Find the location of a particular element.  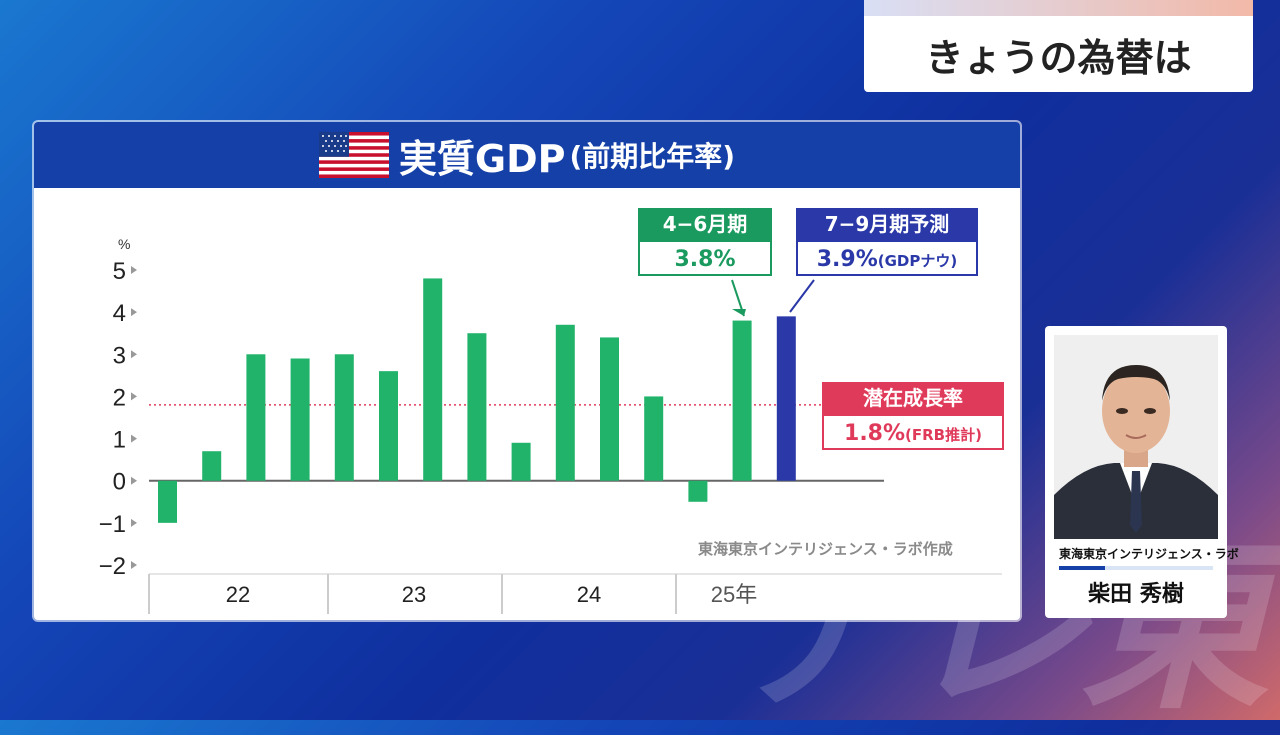

callout-q3-value: 3.9%(GDPナウ) is located at coordinates (887, 258).